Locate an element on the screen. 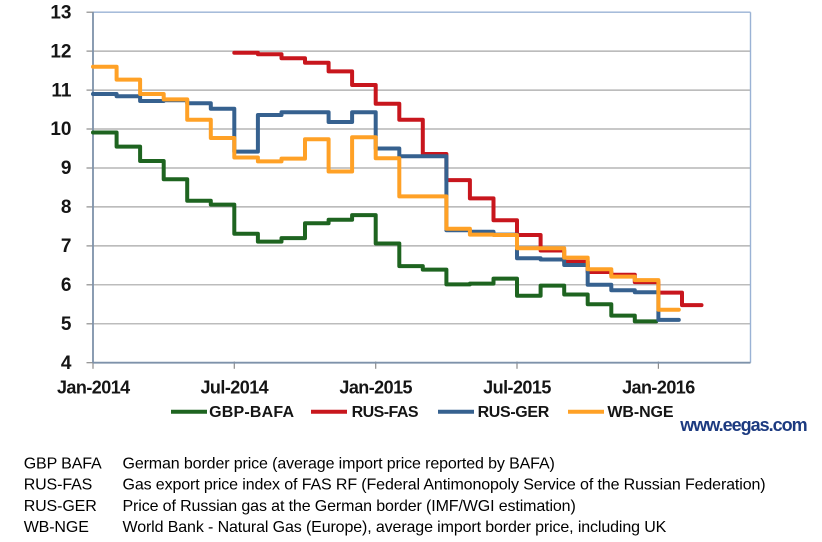  svg-text: GBP BAFA is located at coordinates (63, 464).